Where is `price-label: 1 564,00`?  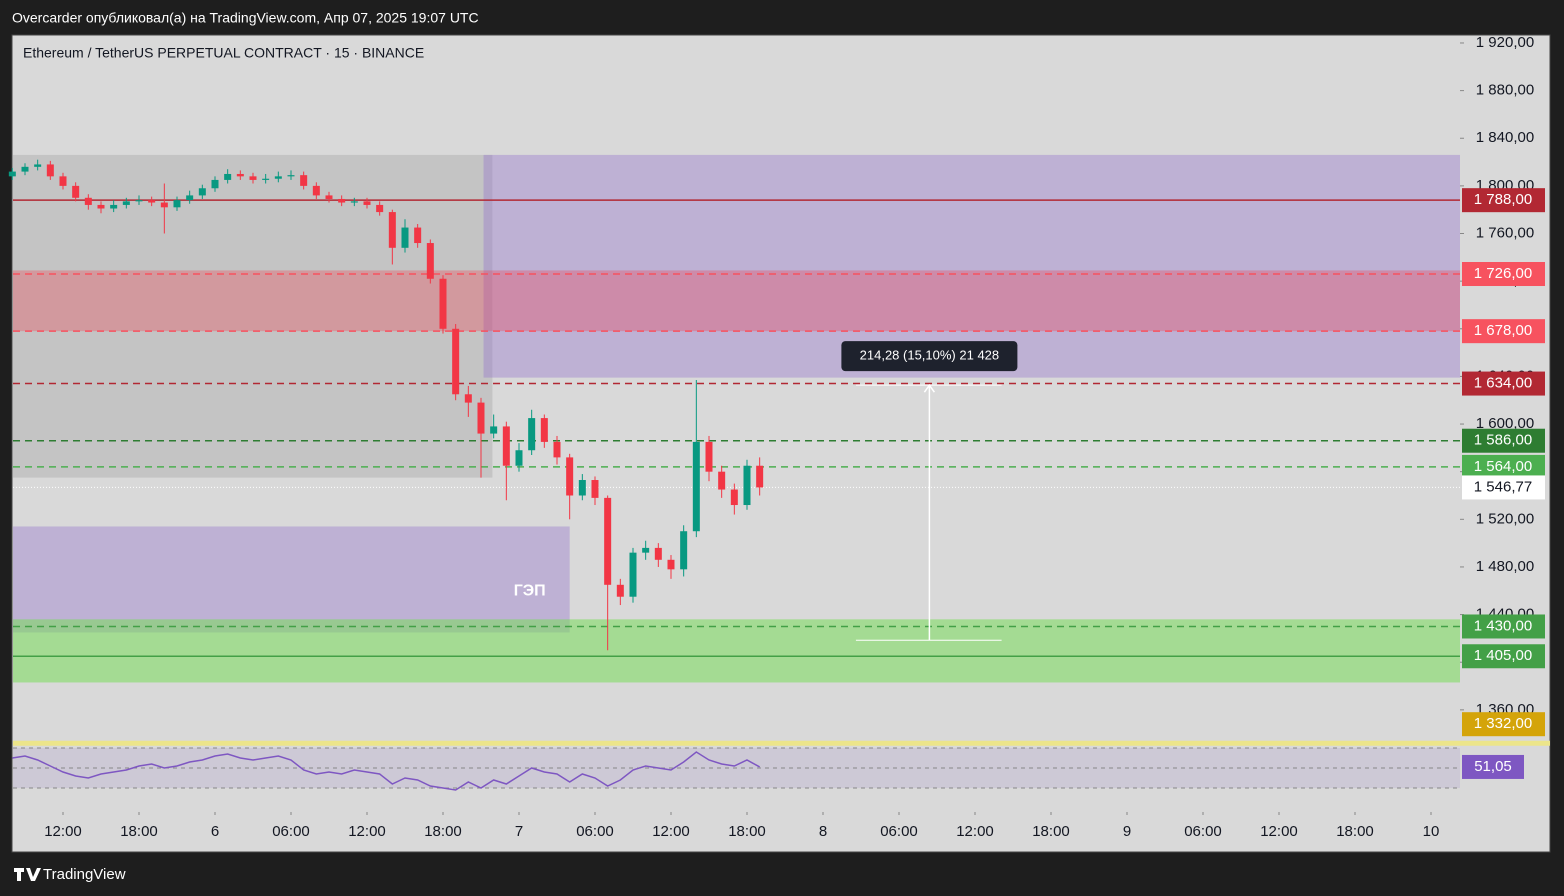 price-label: 1 564,00 is located at coordinates (1503, 466).